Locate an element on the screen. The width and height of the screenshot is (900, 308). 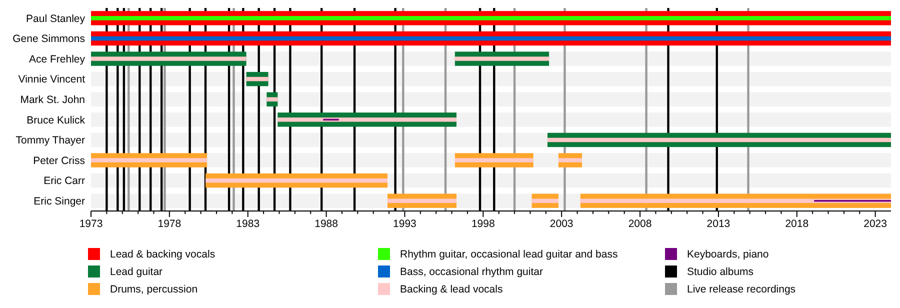
legend-label: Live release recordings is located at coordinates (741, 290).